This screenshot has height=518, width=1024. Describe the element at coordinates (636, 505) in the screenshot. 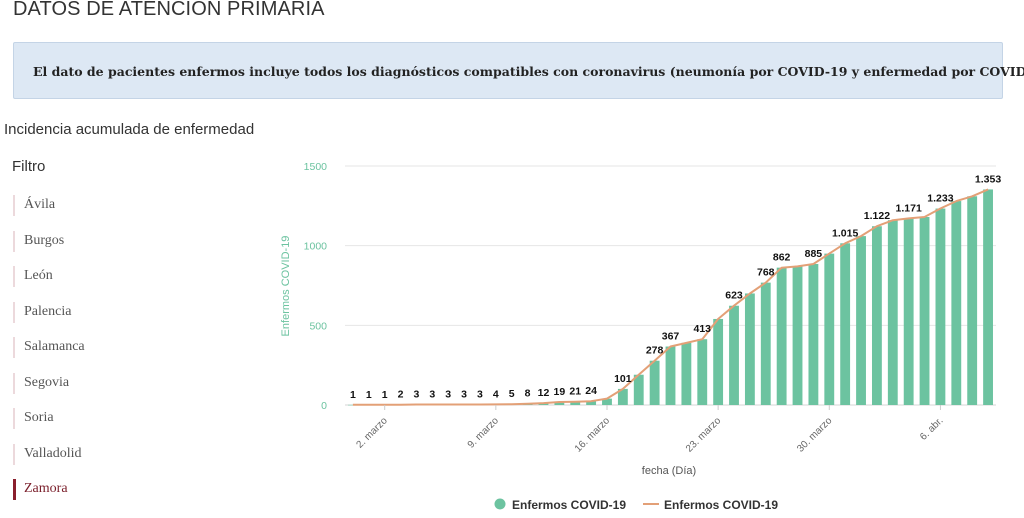

I see `legend: Enfermos COVID-19 Enfermos COVID-19` at that location.